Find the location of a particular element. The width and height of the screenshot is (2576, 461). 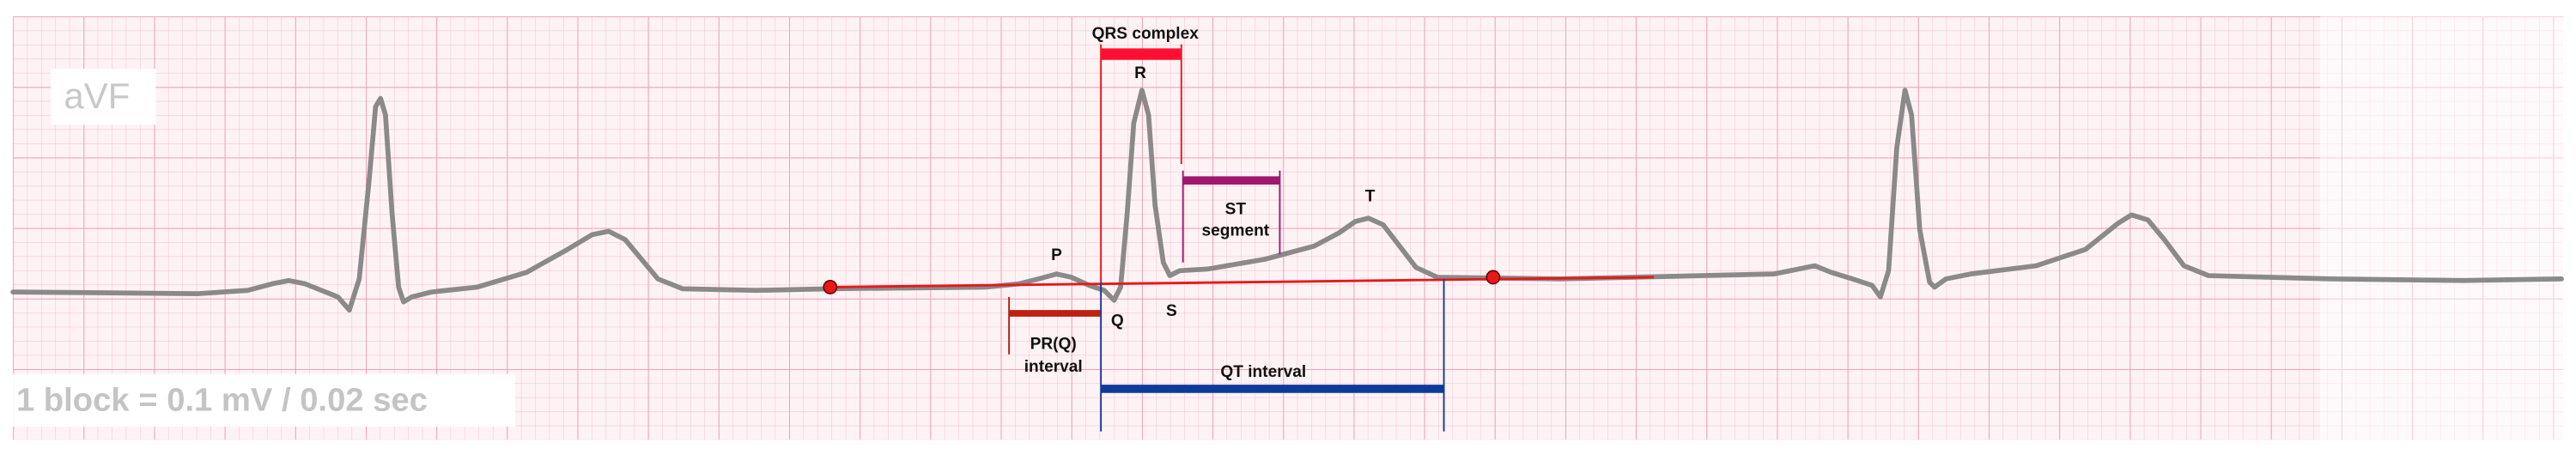

qrs-label: QRS complex is located at coordinates (1146, 34).